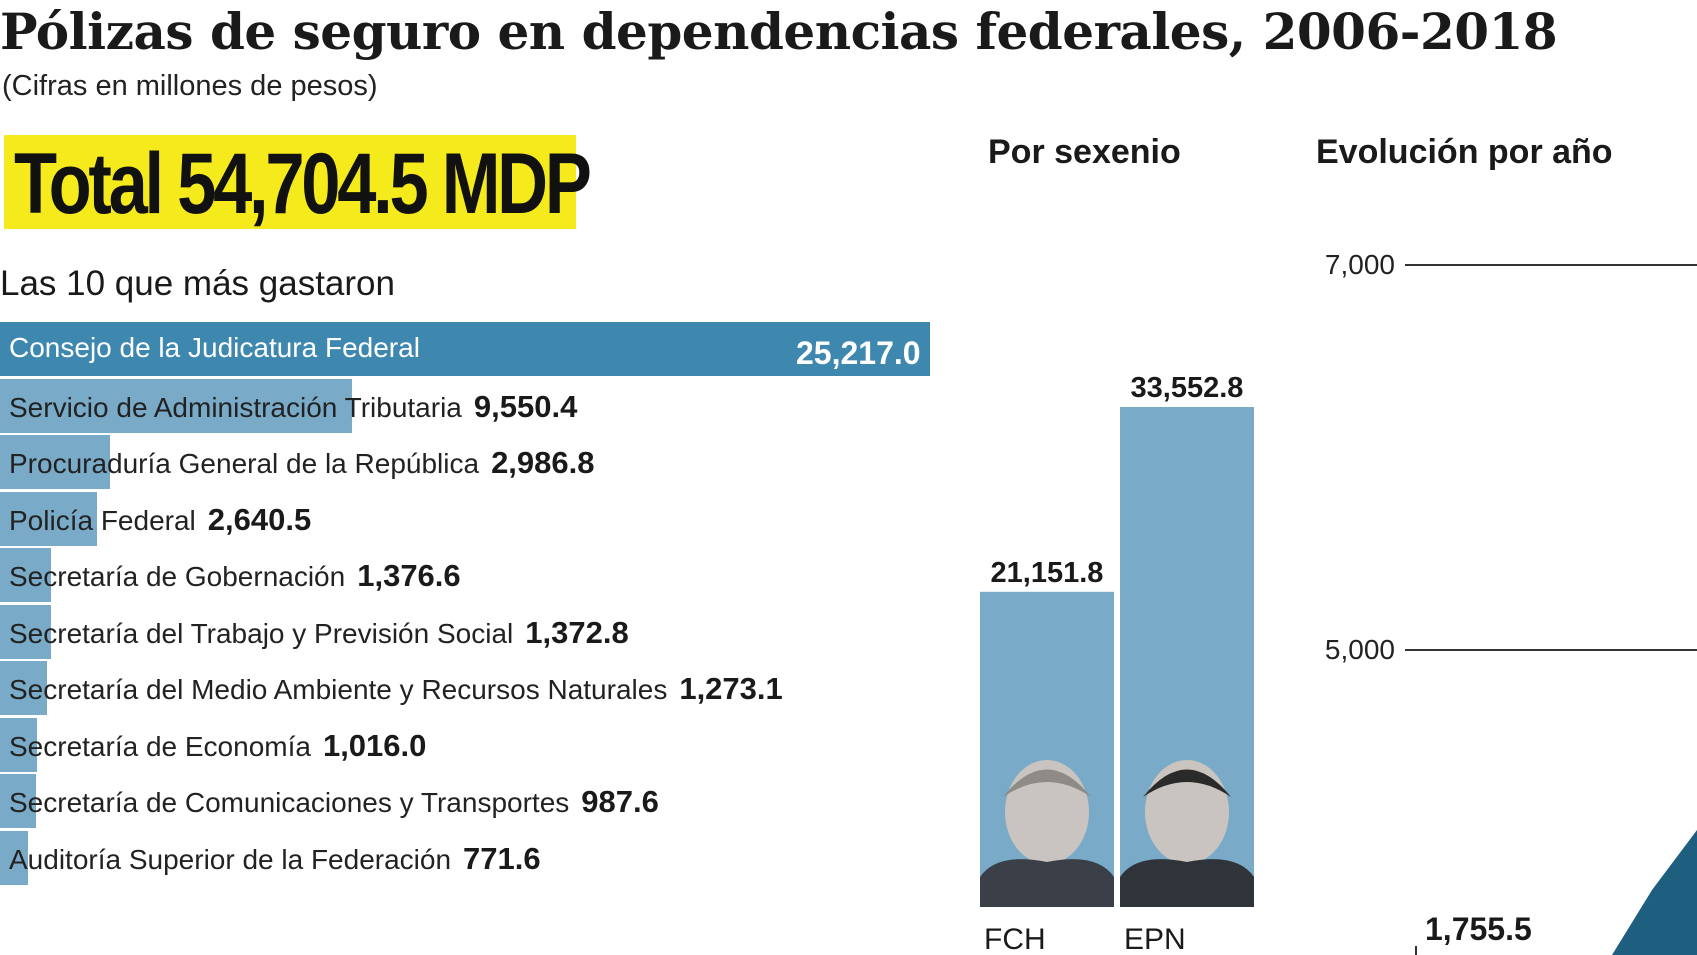 This screenshot has width=1697, height=955. What do you see at coordinates (214, 347) in the screenshot?
I see `top10-category-label: Consejo de la Judicatura Federal` at bounding box center [214, 347].